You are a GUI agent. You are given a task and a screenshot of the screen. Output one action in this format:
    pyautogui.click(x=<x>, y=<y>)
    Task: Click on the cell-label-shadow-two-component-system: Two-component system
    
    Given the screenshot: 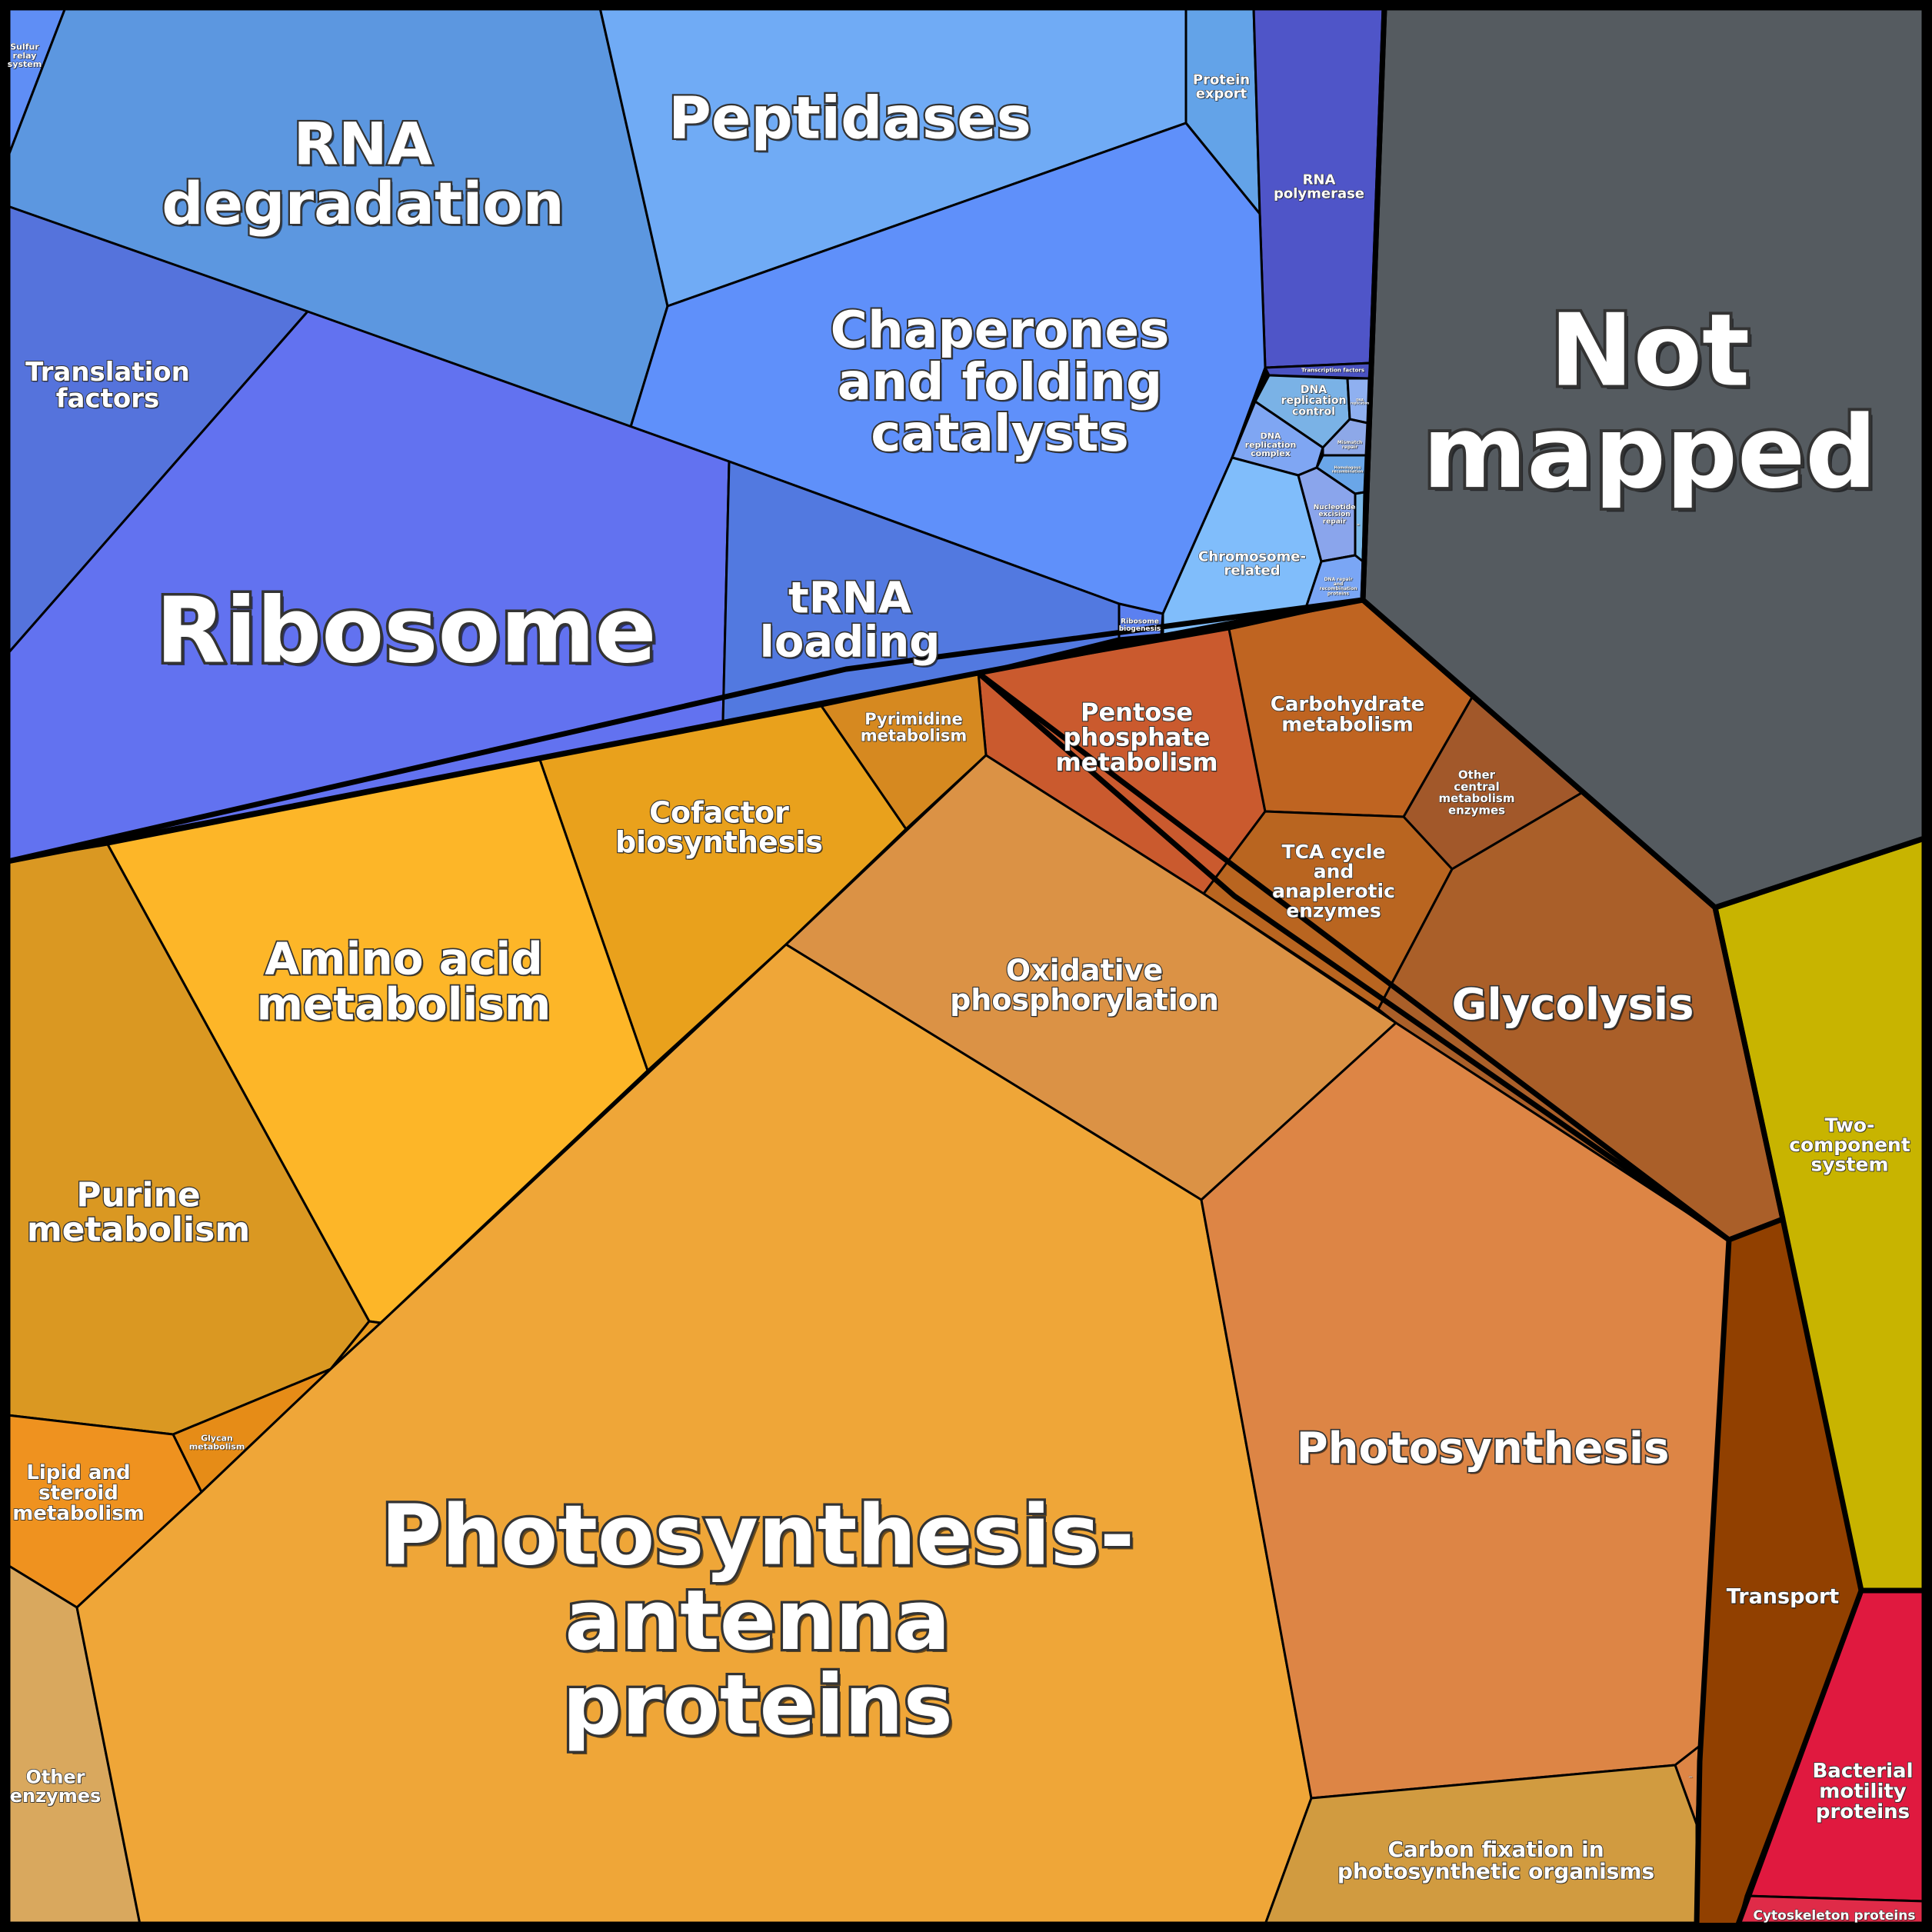 What is the action you would take?
    pyautogui.click(x=1850, y=1146)
    